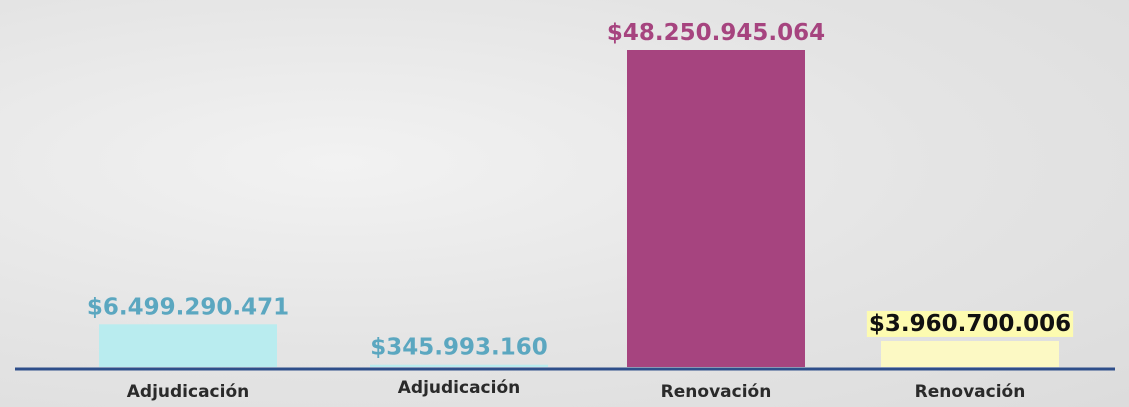  I want to click on value-label: $6.499.290.471, so click(188, 307).